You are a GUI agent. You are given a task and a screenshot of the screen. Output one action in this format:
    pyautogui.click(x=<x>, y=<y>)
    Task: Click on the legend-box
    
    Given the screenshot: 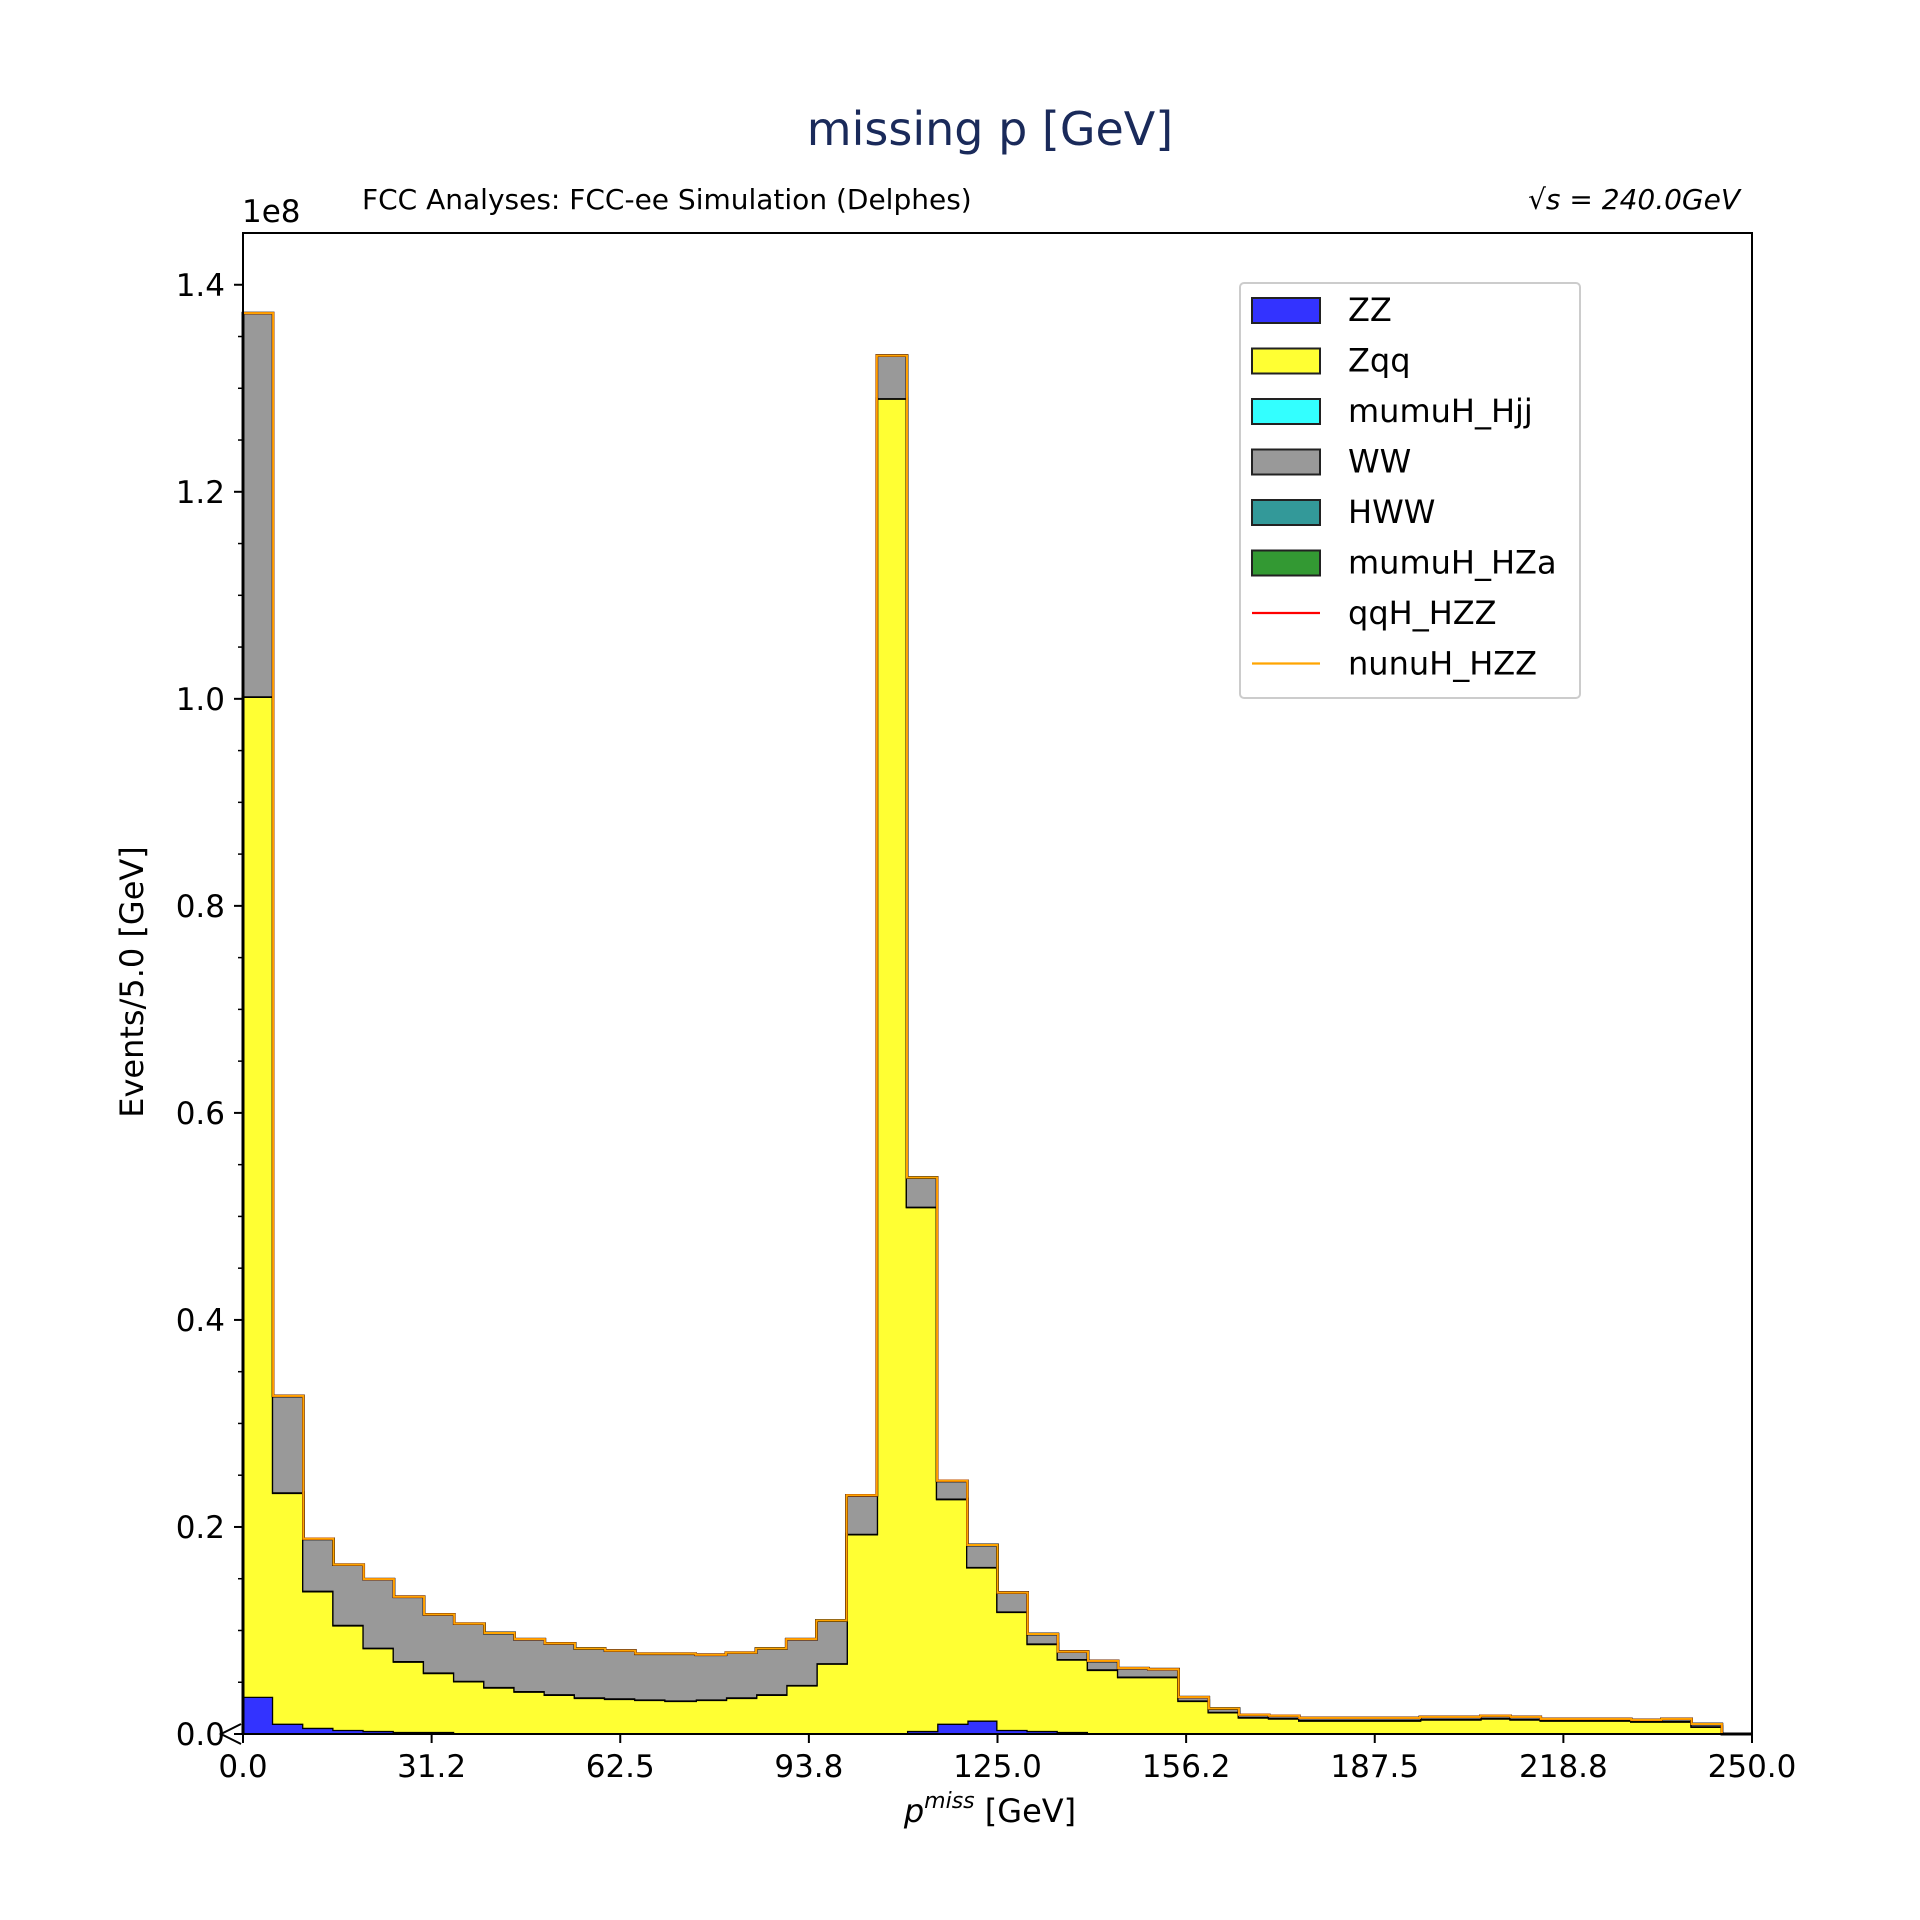 What is the action you would take?
    pyautogui.click(x=1410, y=490)
    